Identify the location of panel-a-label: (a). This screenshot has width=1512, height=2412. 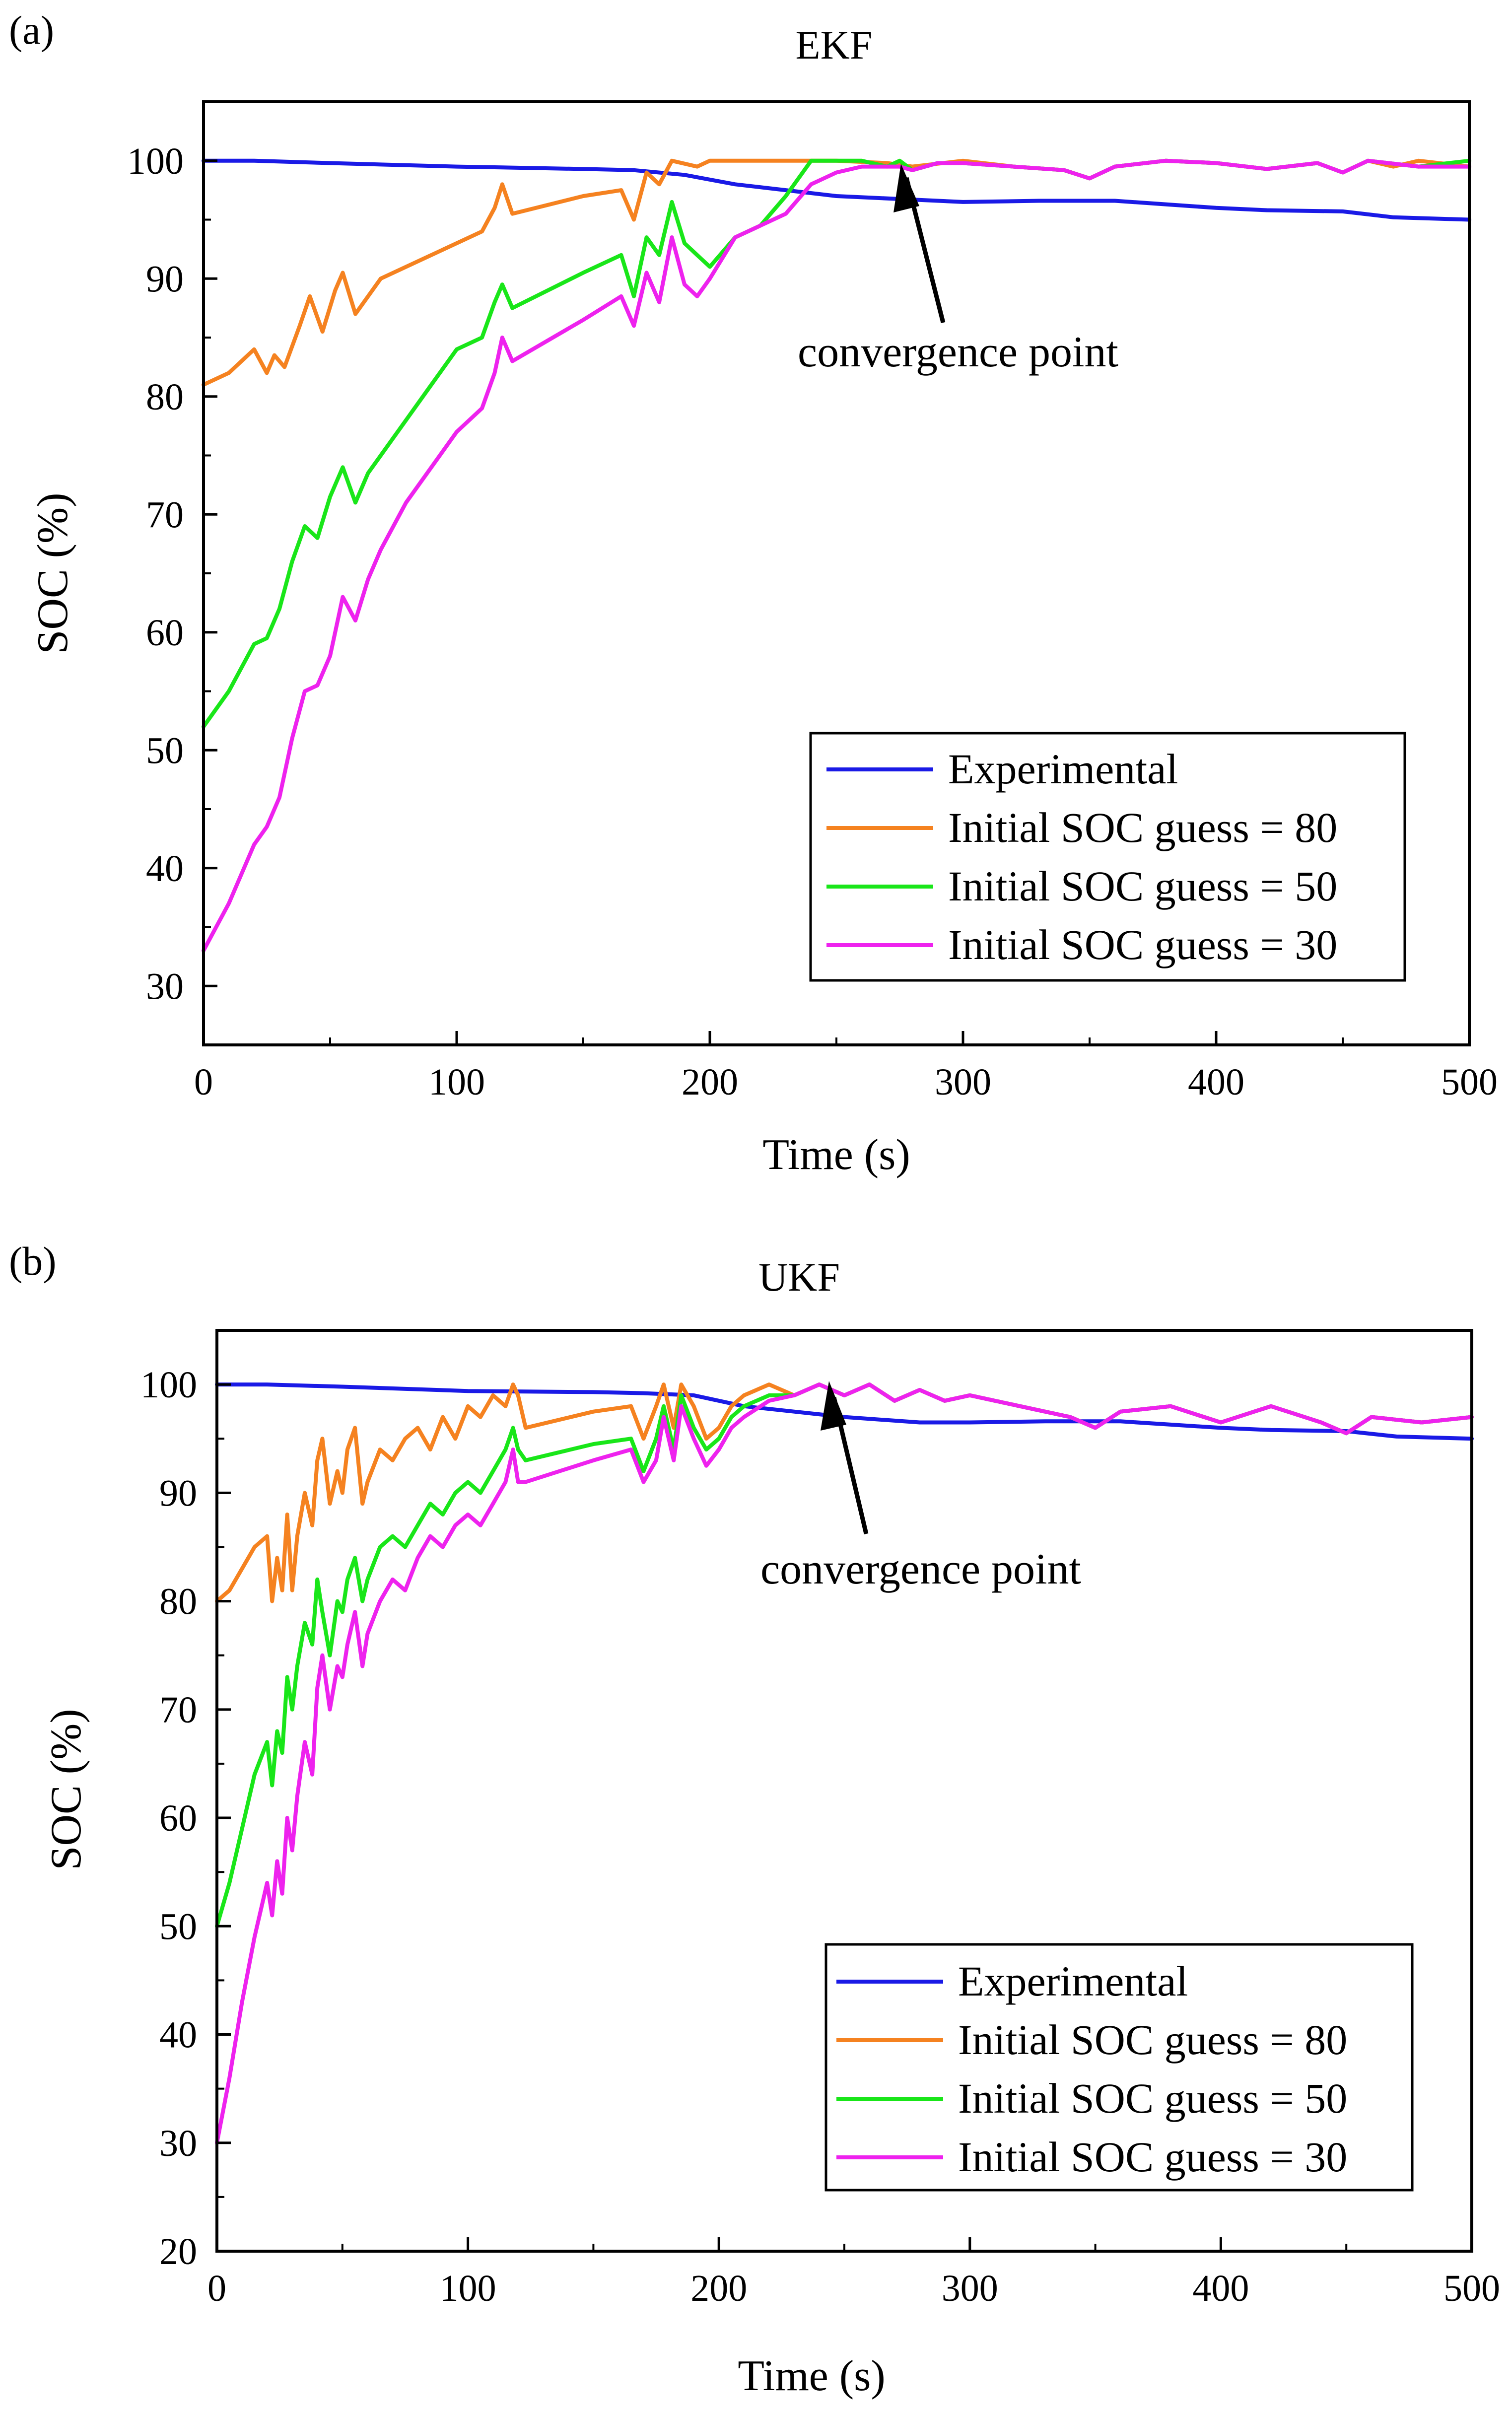
(31, 30).